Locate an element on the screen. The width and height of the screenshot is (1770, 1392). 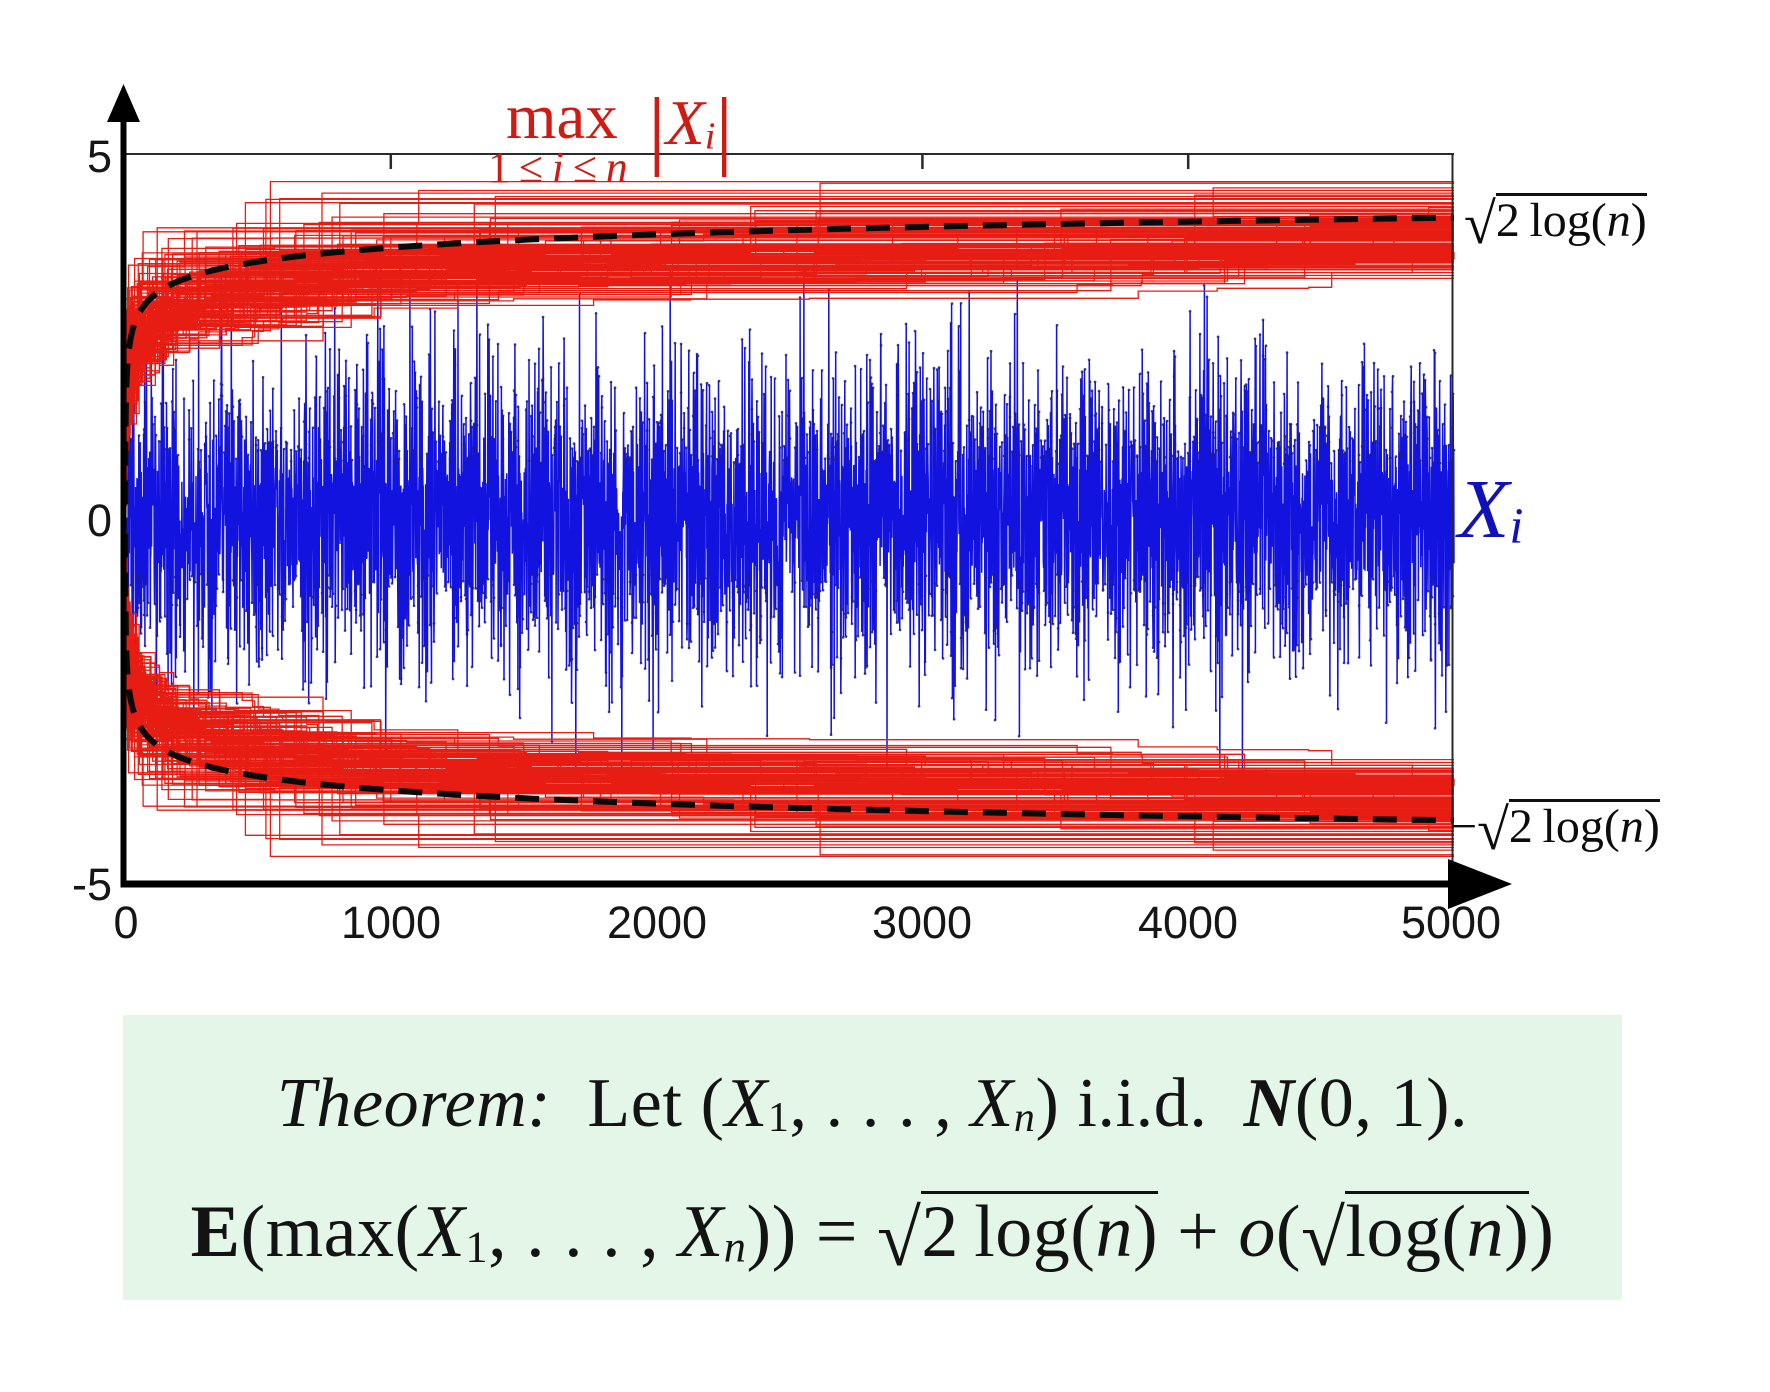
svg-text: 2000 is located at coordinates (657, 922).